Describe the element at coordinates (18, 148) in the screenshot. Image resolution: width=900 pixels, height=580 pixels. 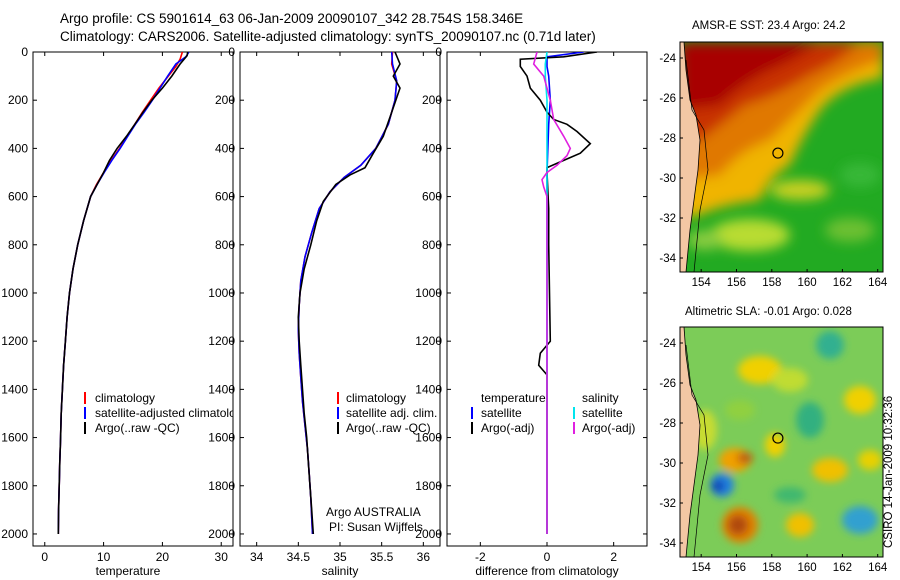
I see `temperature-ytick-label: 400` at that location.